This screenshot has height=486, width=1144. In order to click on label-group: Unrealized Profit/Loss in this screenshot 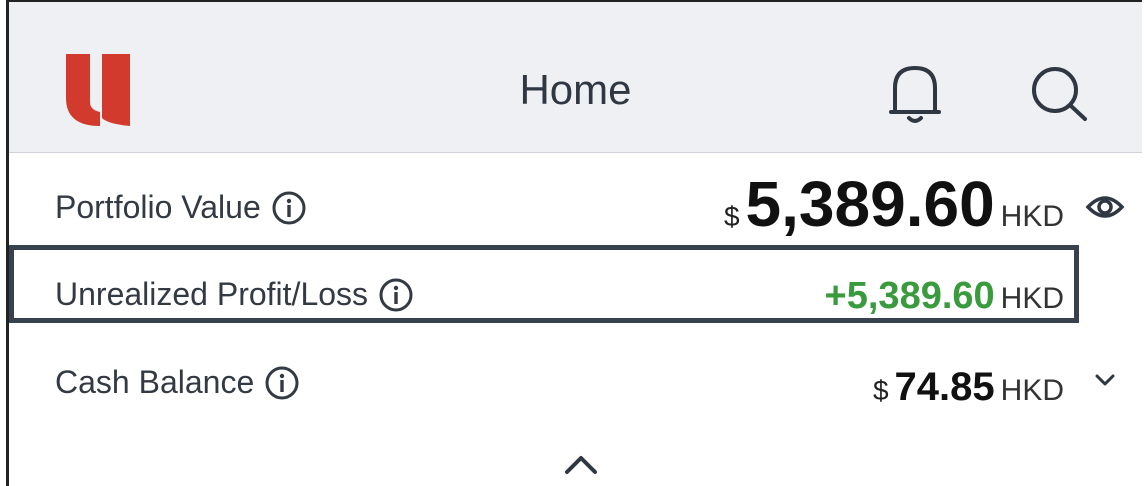, I will do `click(234, 294)`.